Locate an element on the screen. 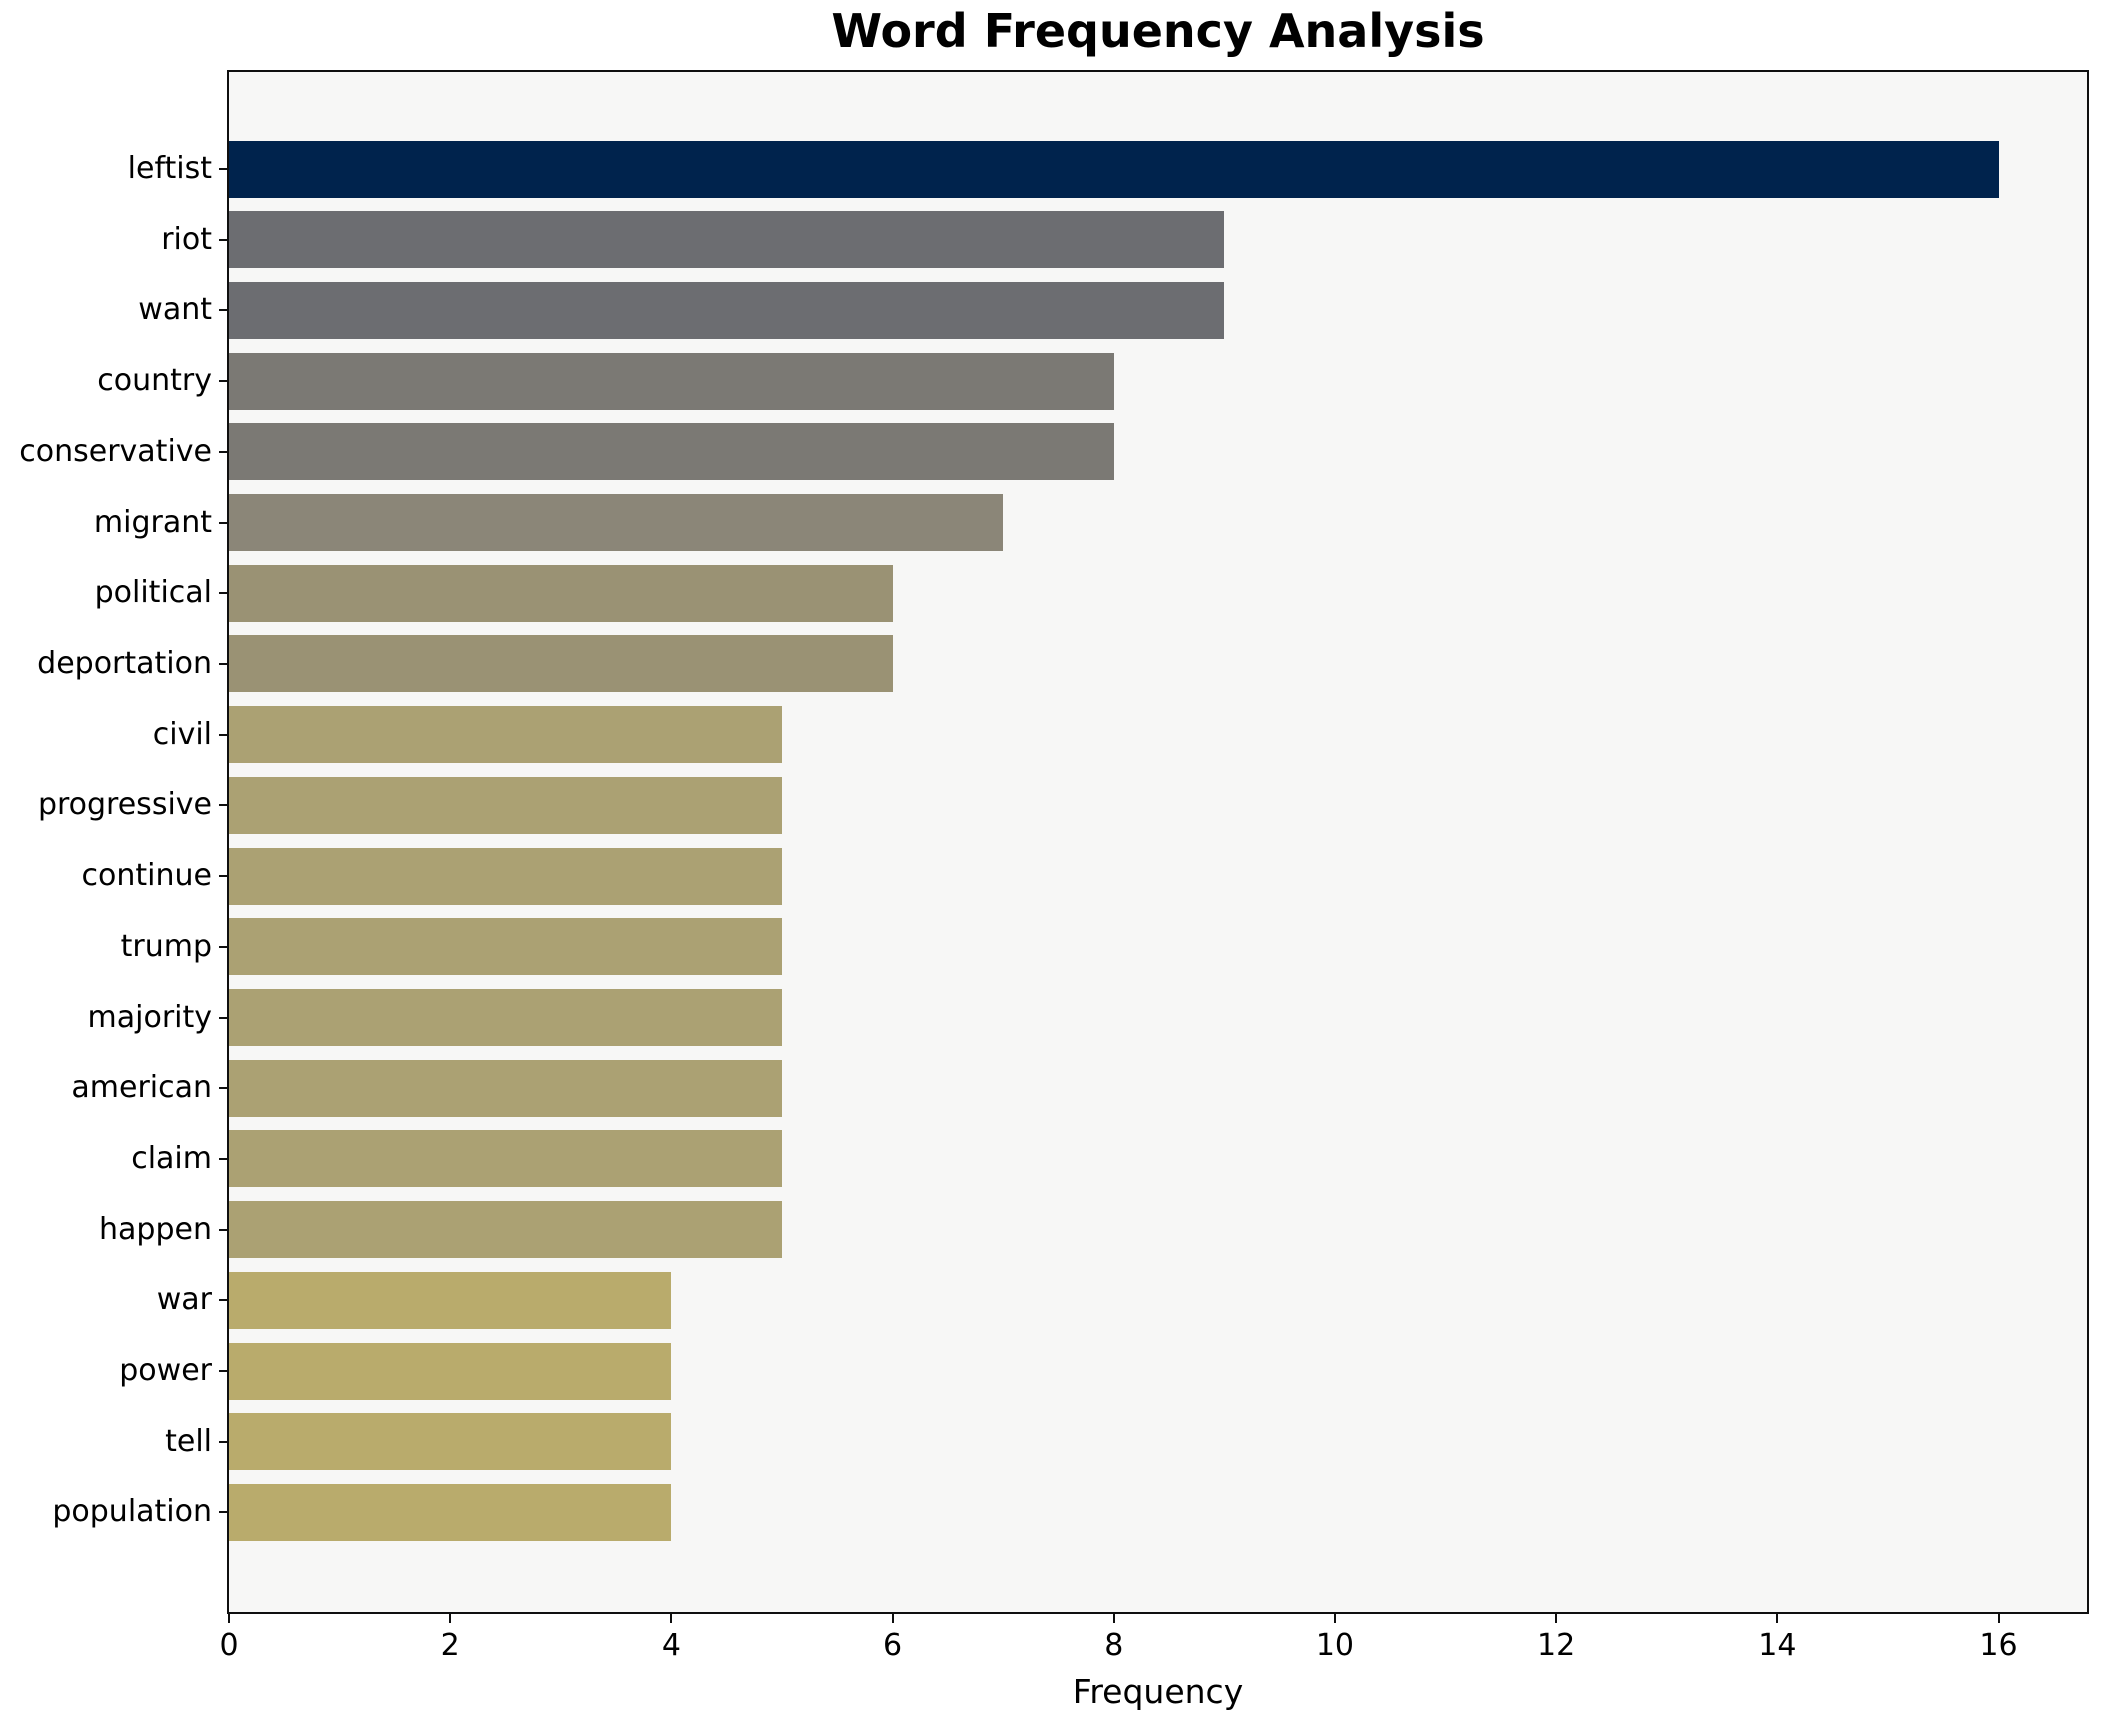  y-tick-label: continue is located at coordinates (146, 876).